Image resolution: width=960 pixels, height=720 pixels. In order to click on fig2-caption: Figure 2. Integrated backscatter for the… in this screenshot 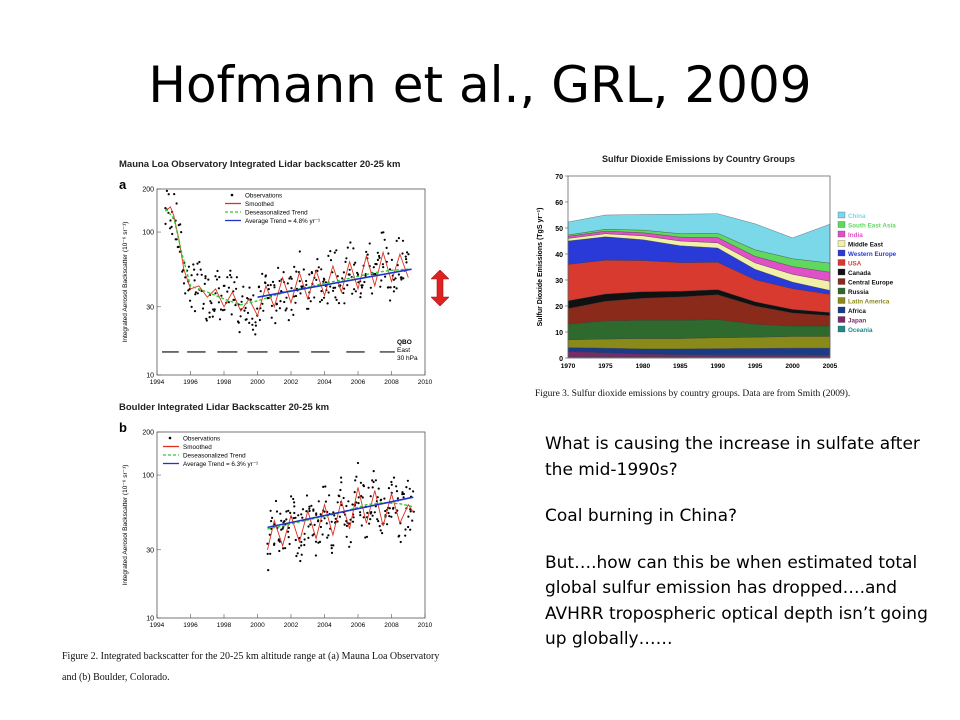, I will do `click(292, 667)`.